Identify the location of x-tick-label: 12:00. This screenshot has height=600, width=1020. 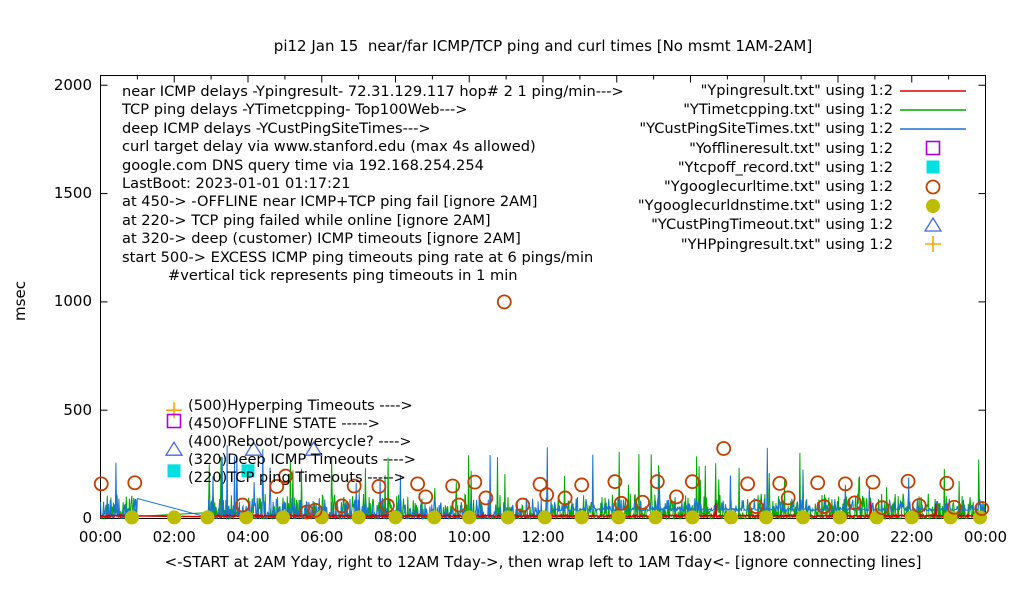
(543, 537).